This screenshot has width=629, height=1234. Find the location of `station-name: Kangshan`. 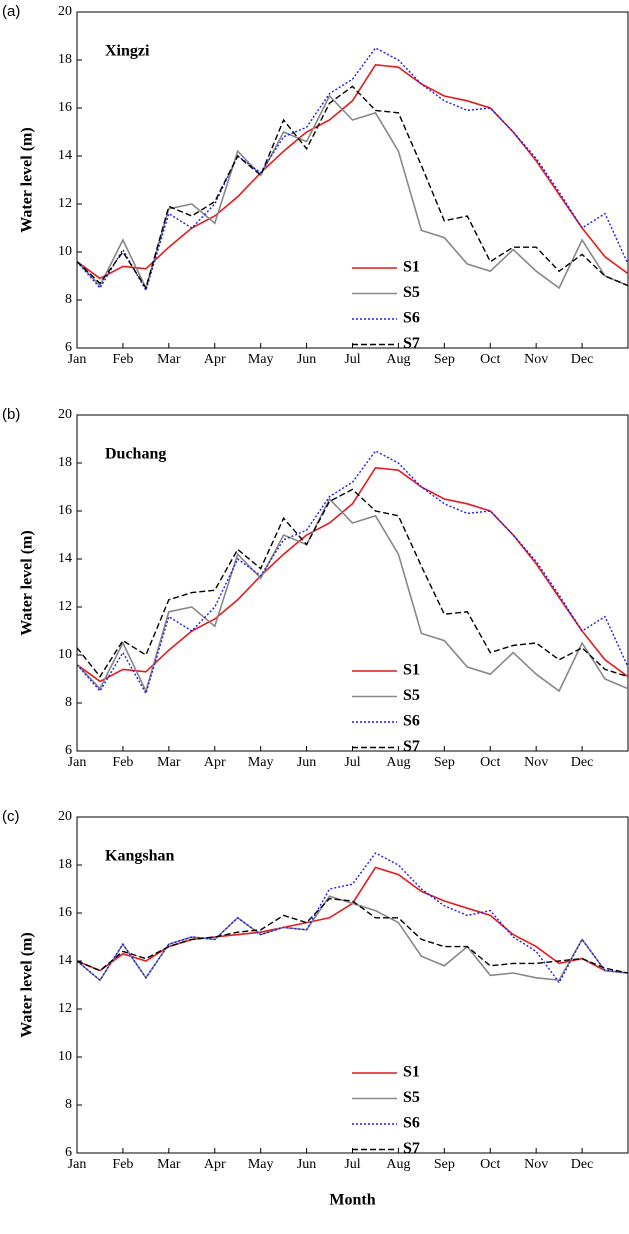

station-name: Kangshan is located at coordinates (139, 856).